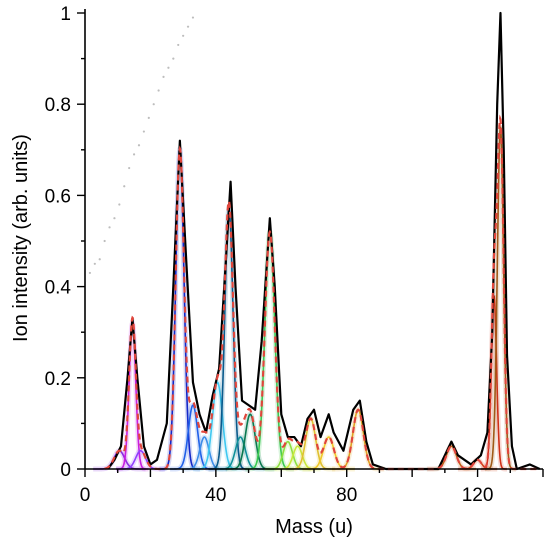  Describe the element at coordinates (58, 288) in the screenshot. I see `y-tick-label: 0.4` at that location.